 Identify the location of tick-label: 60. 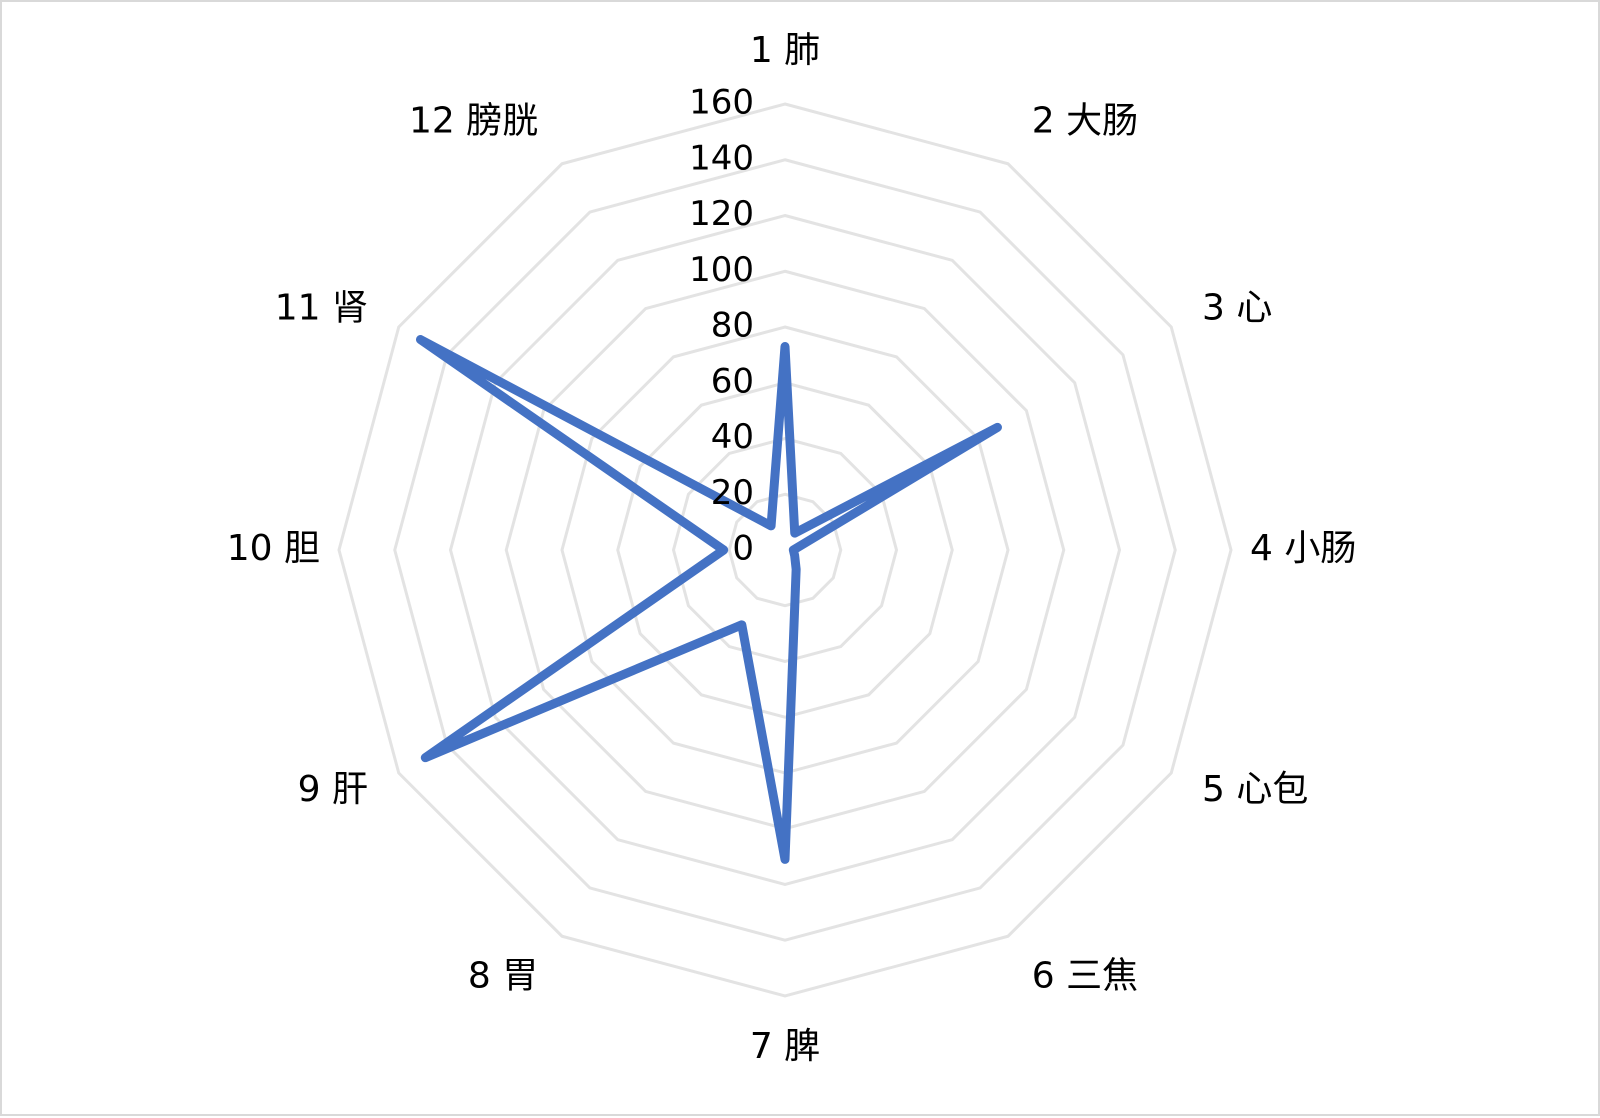
(732, 381).